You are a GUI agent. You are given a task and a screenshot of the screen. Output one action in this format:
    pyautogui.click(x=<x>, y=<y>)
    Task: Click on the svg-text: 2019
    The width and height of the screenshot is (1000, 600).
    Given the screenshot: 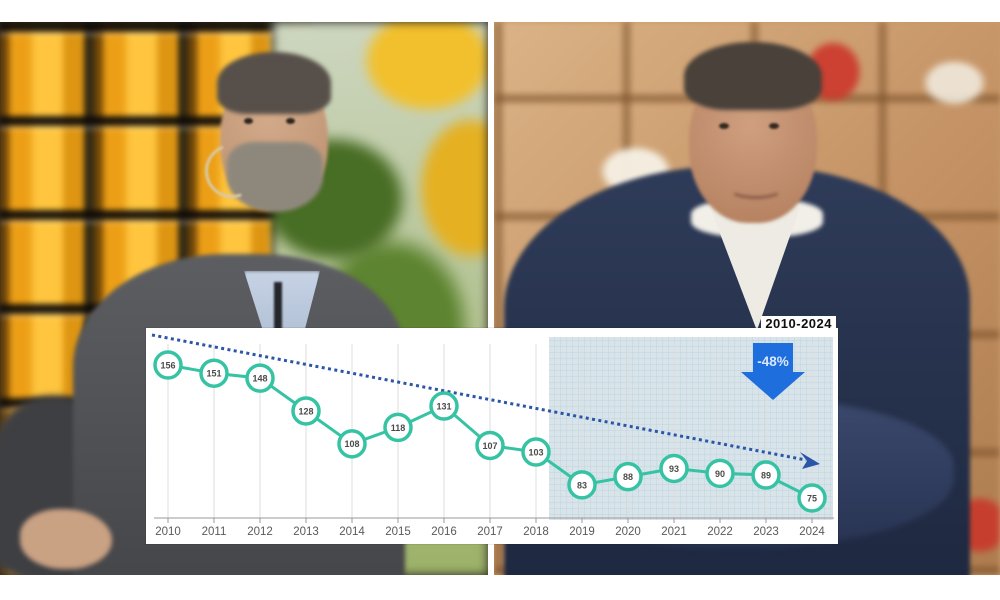 What is the action you would take?
    pyautogui.click(x=582, y=532)
    